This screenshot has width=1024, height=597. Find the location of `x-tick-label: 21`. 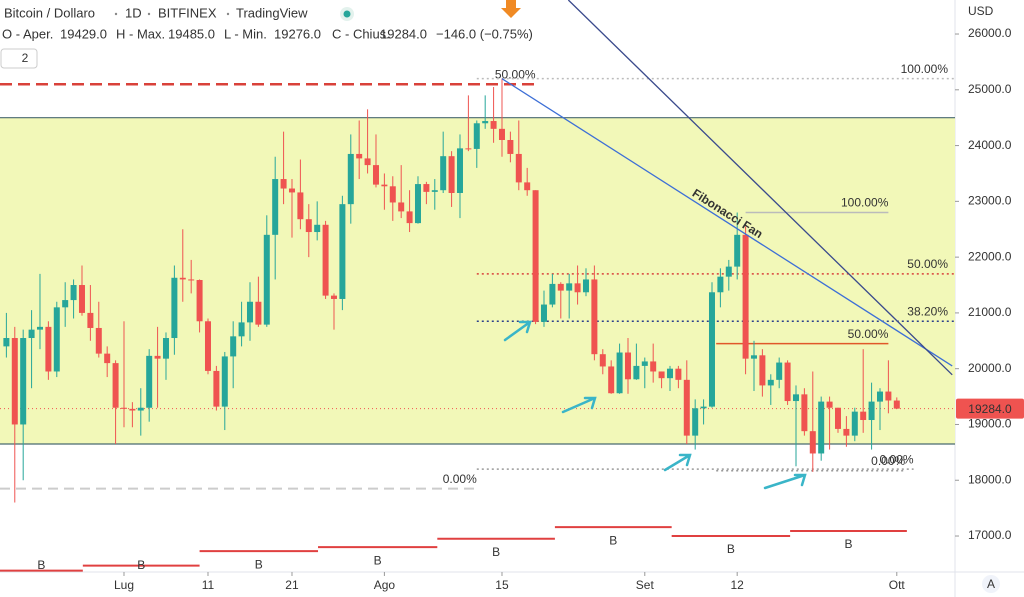

x-tick-label: 21 is located at coordinates (292, 585).